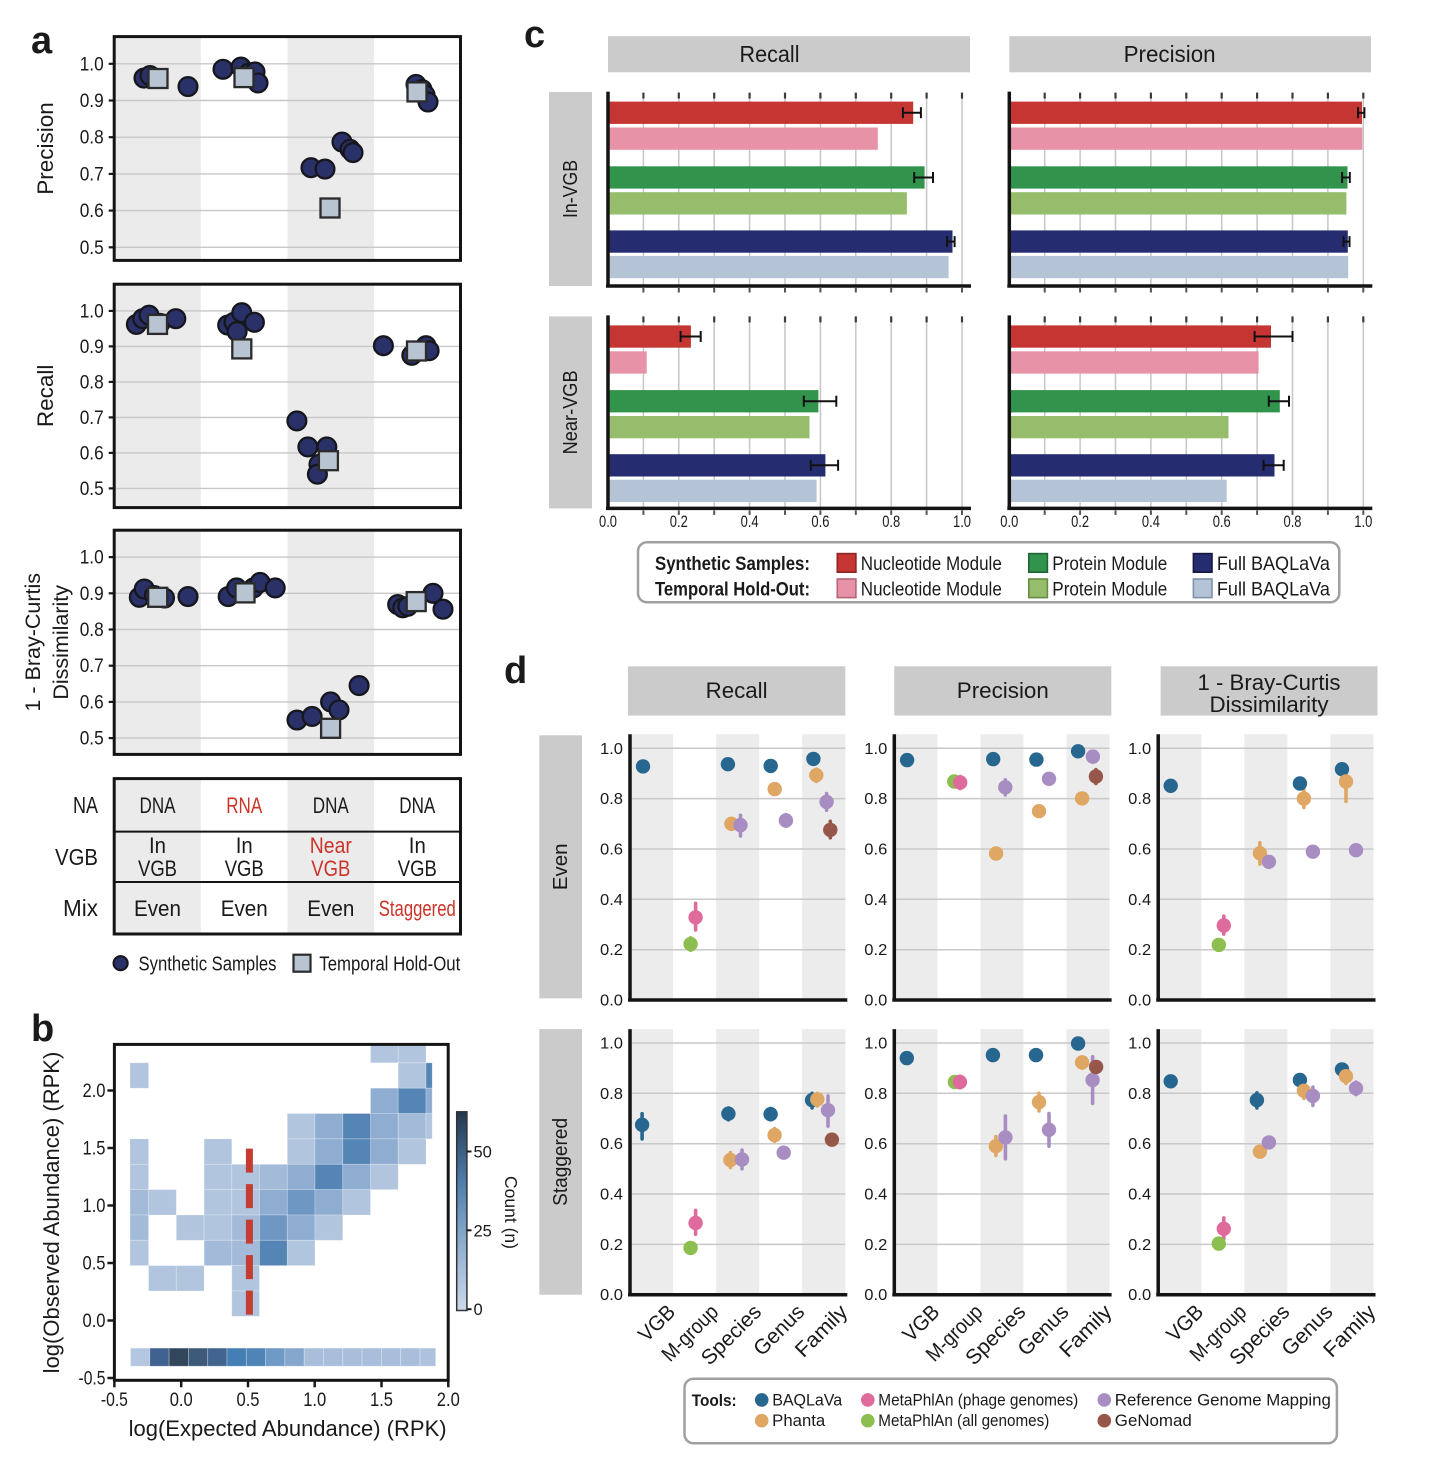 The height and width of the screenshot is (1471, 1430). Describe the element at coordinates (483, 1153) in the screenshot. I see `svg-text: 50` at that location.